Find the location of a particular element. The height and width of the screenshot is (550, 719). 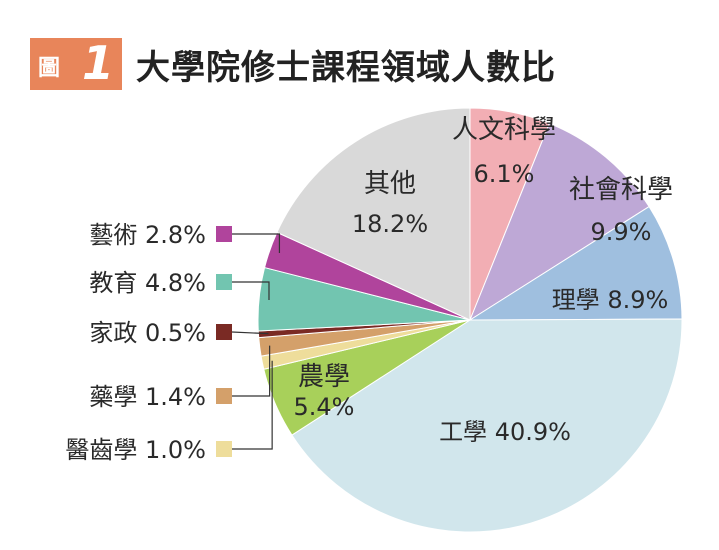

legend-label-education: 教育 4.8% is located at coordinates (147, 283).